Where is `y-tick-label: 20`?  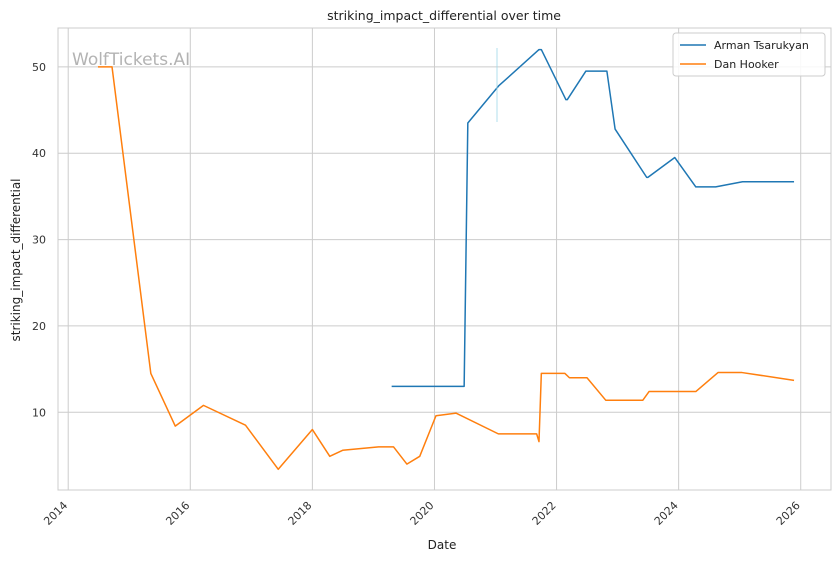
y-tick-label: 20 is located at coordinates (39, 326).